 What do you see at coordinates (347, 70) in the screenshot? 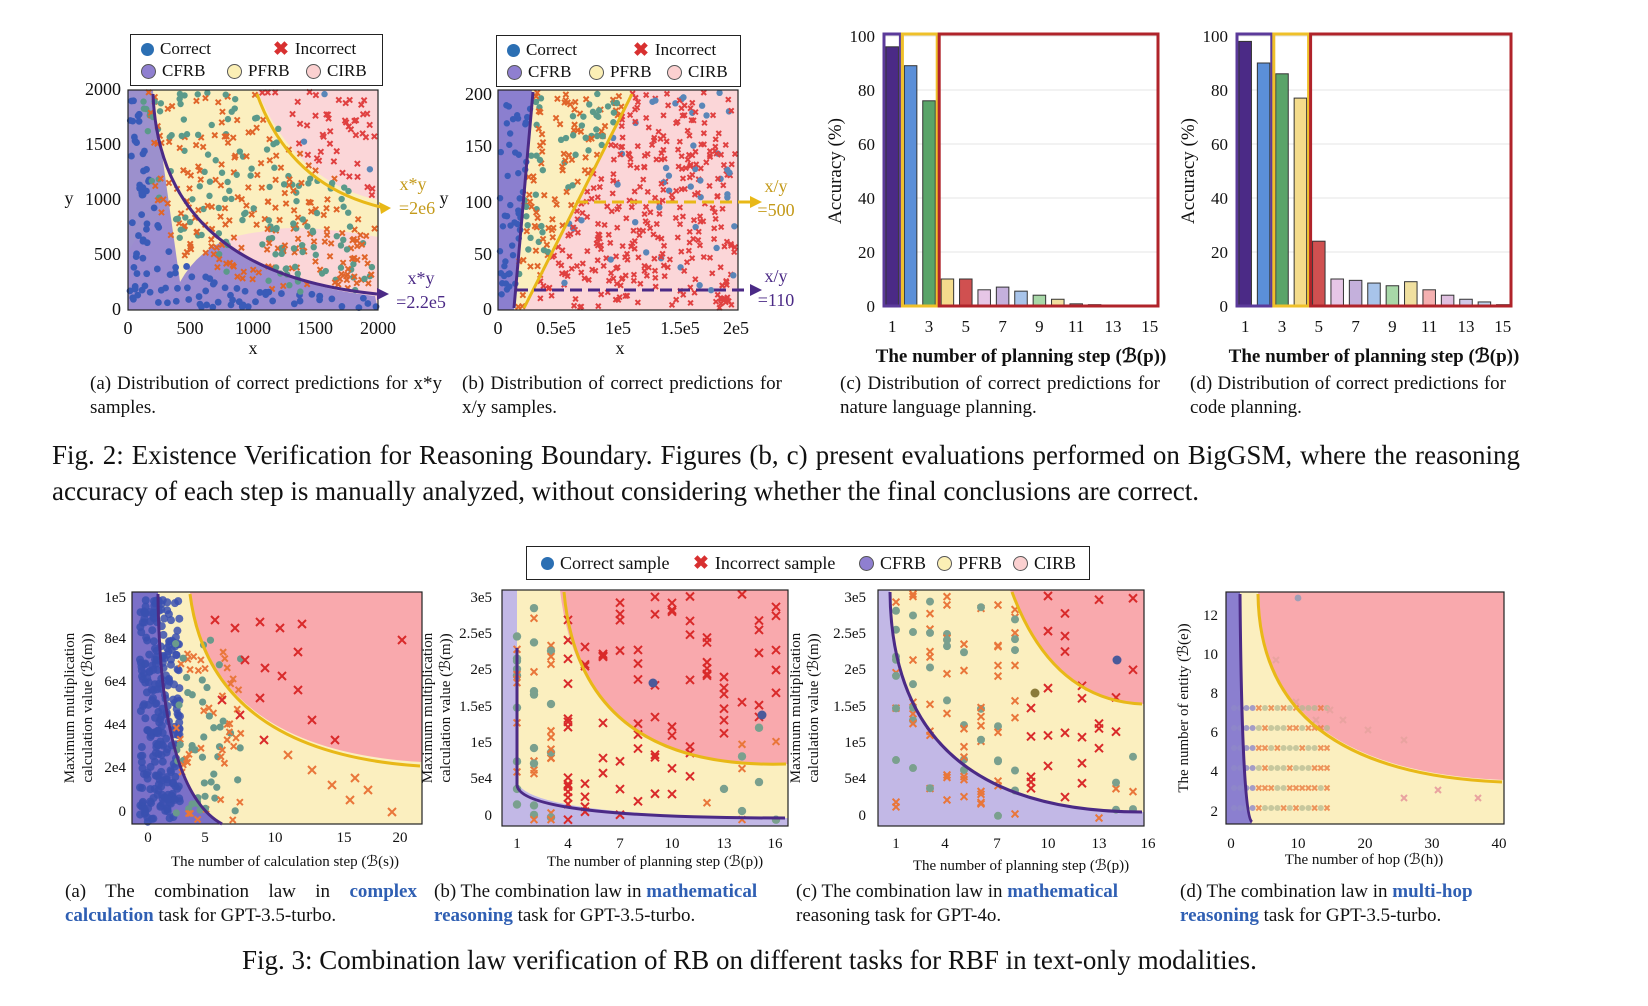
I see `legend-cirb: CIRB` at bounding box center [347, 70].